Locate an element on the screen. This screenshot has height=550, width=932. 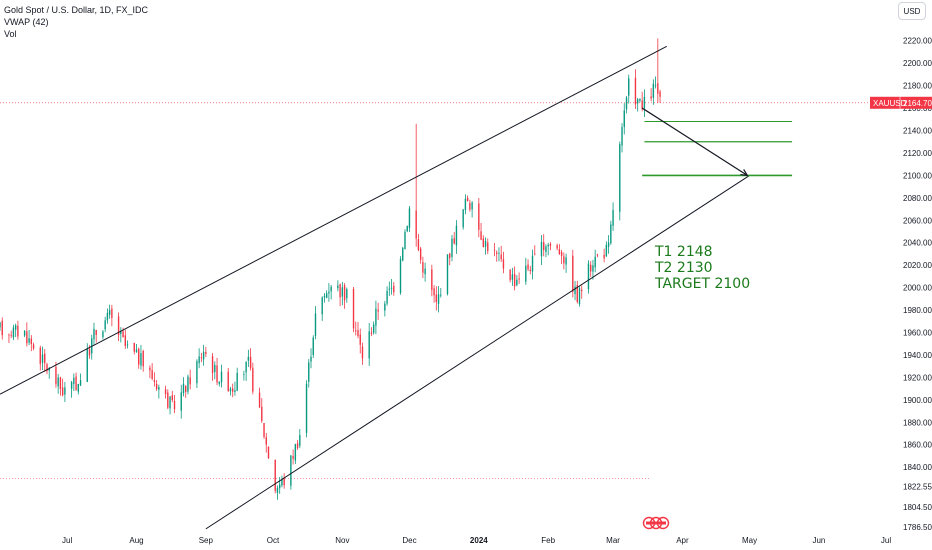
vwap-indicator-label: VWAP (42) is located at coordinates (26, 22).